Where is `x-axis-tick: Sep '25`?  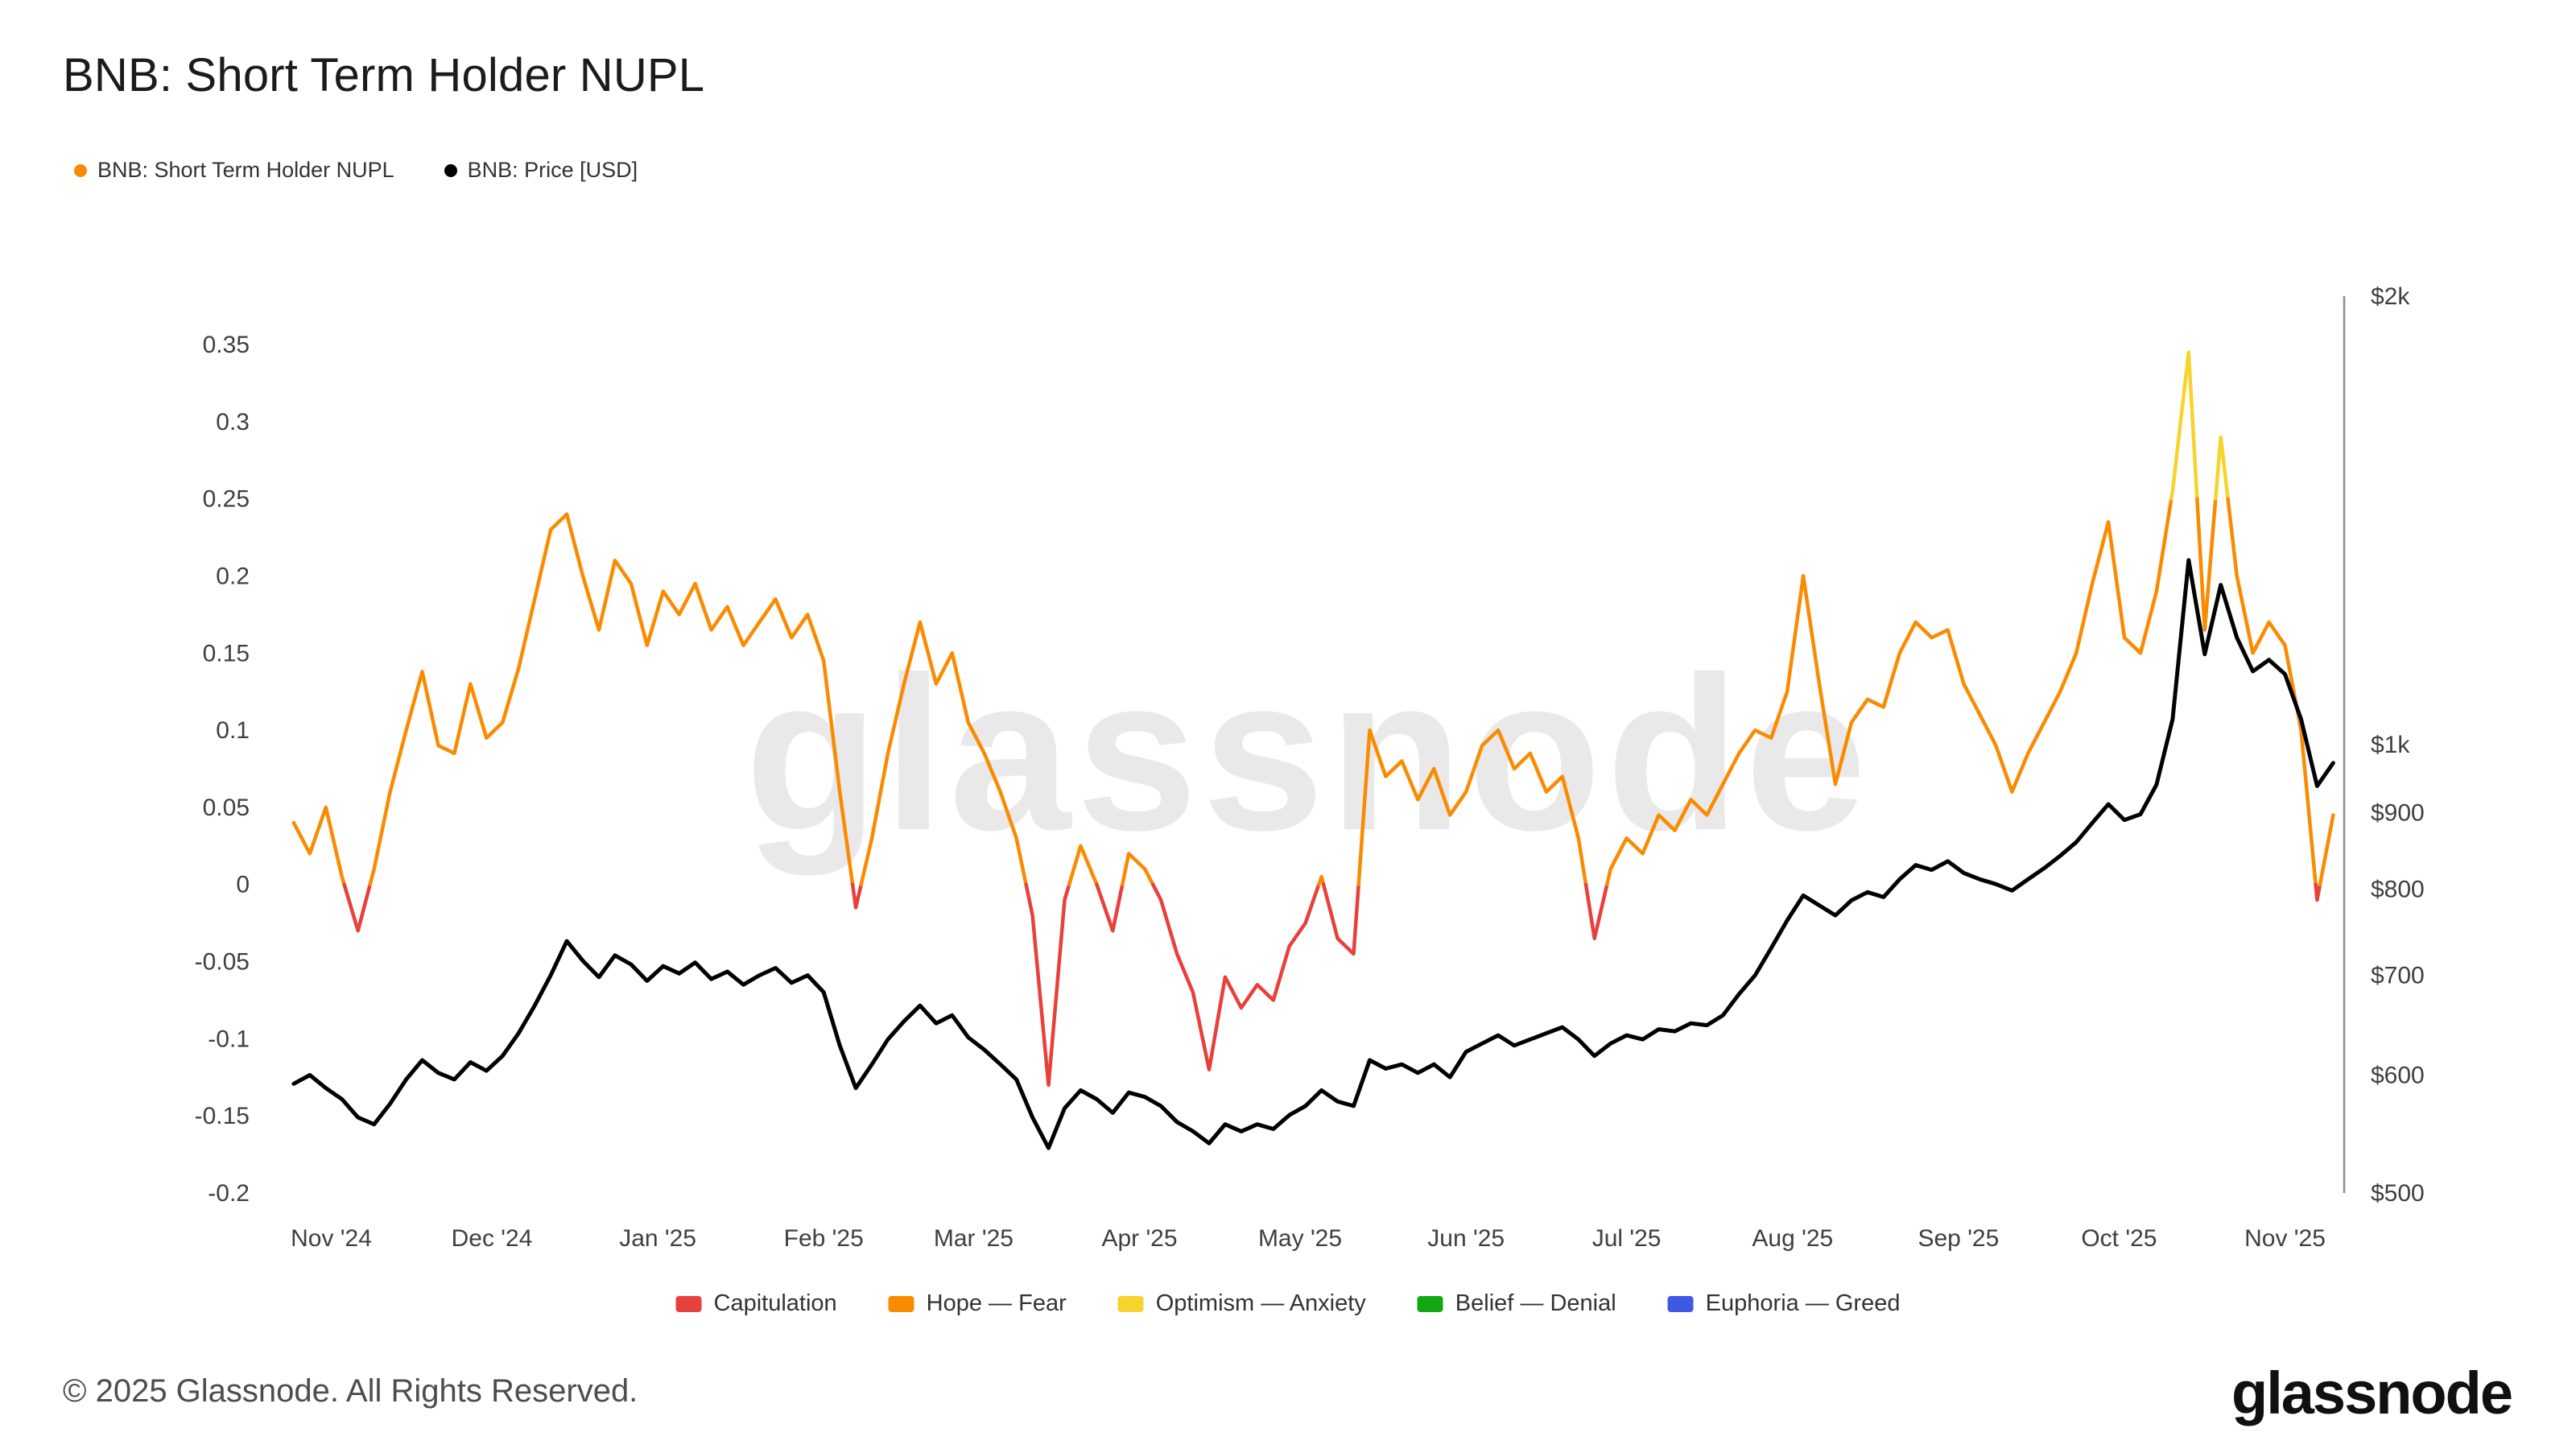 x-axis-tick: Sep '25 is located at coordinates (1958, 1238).